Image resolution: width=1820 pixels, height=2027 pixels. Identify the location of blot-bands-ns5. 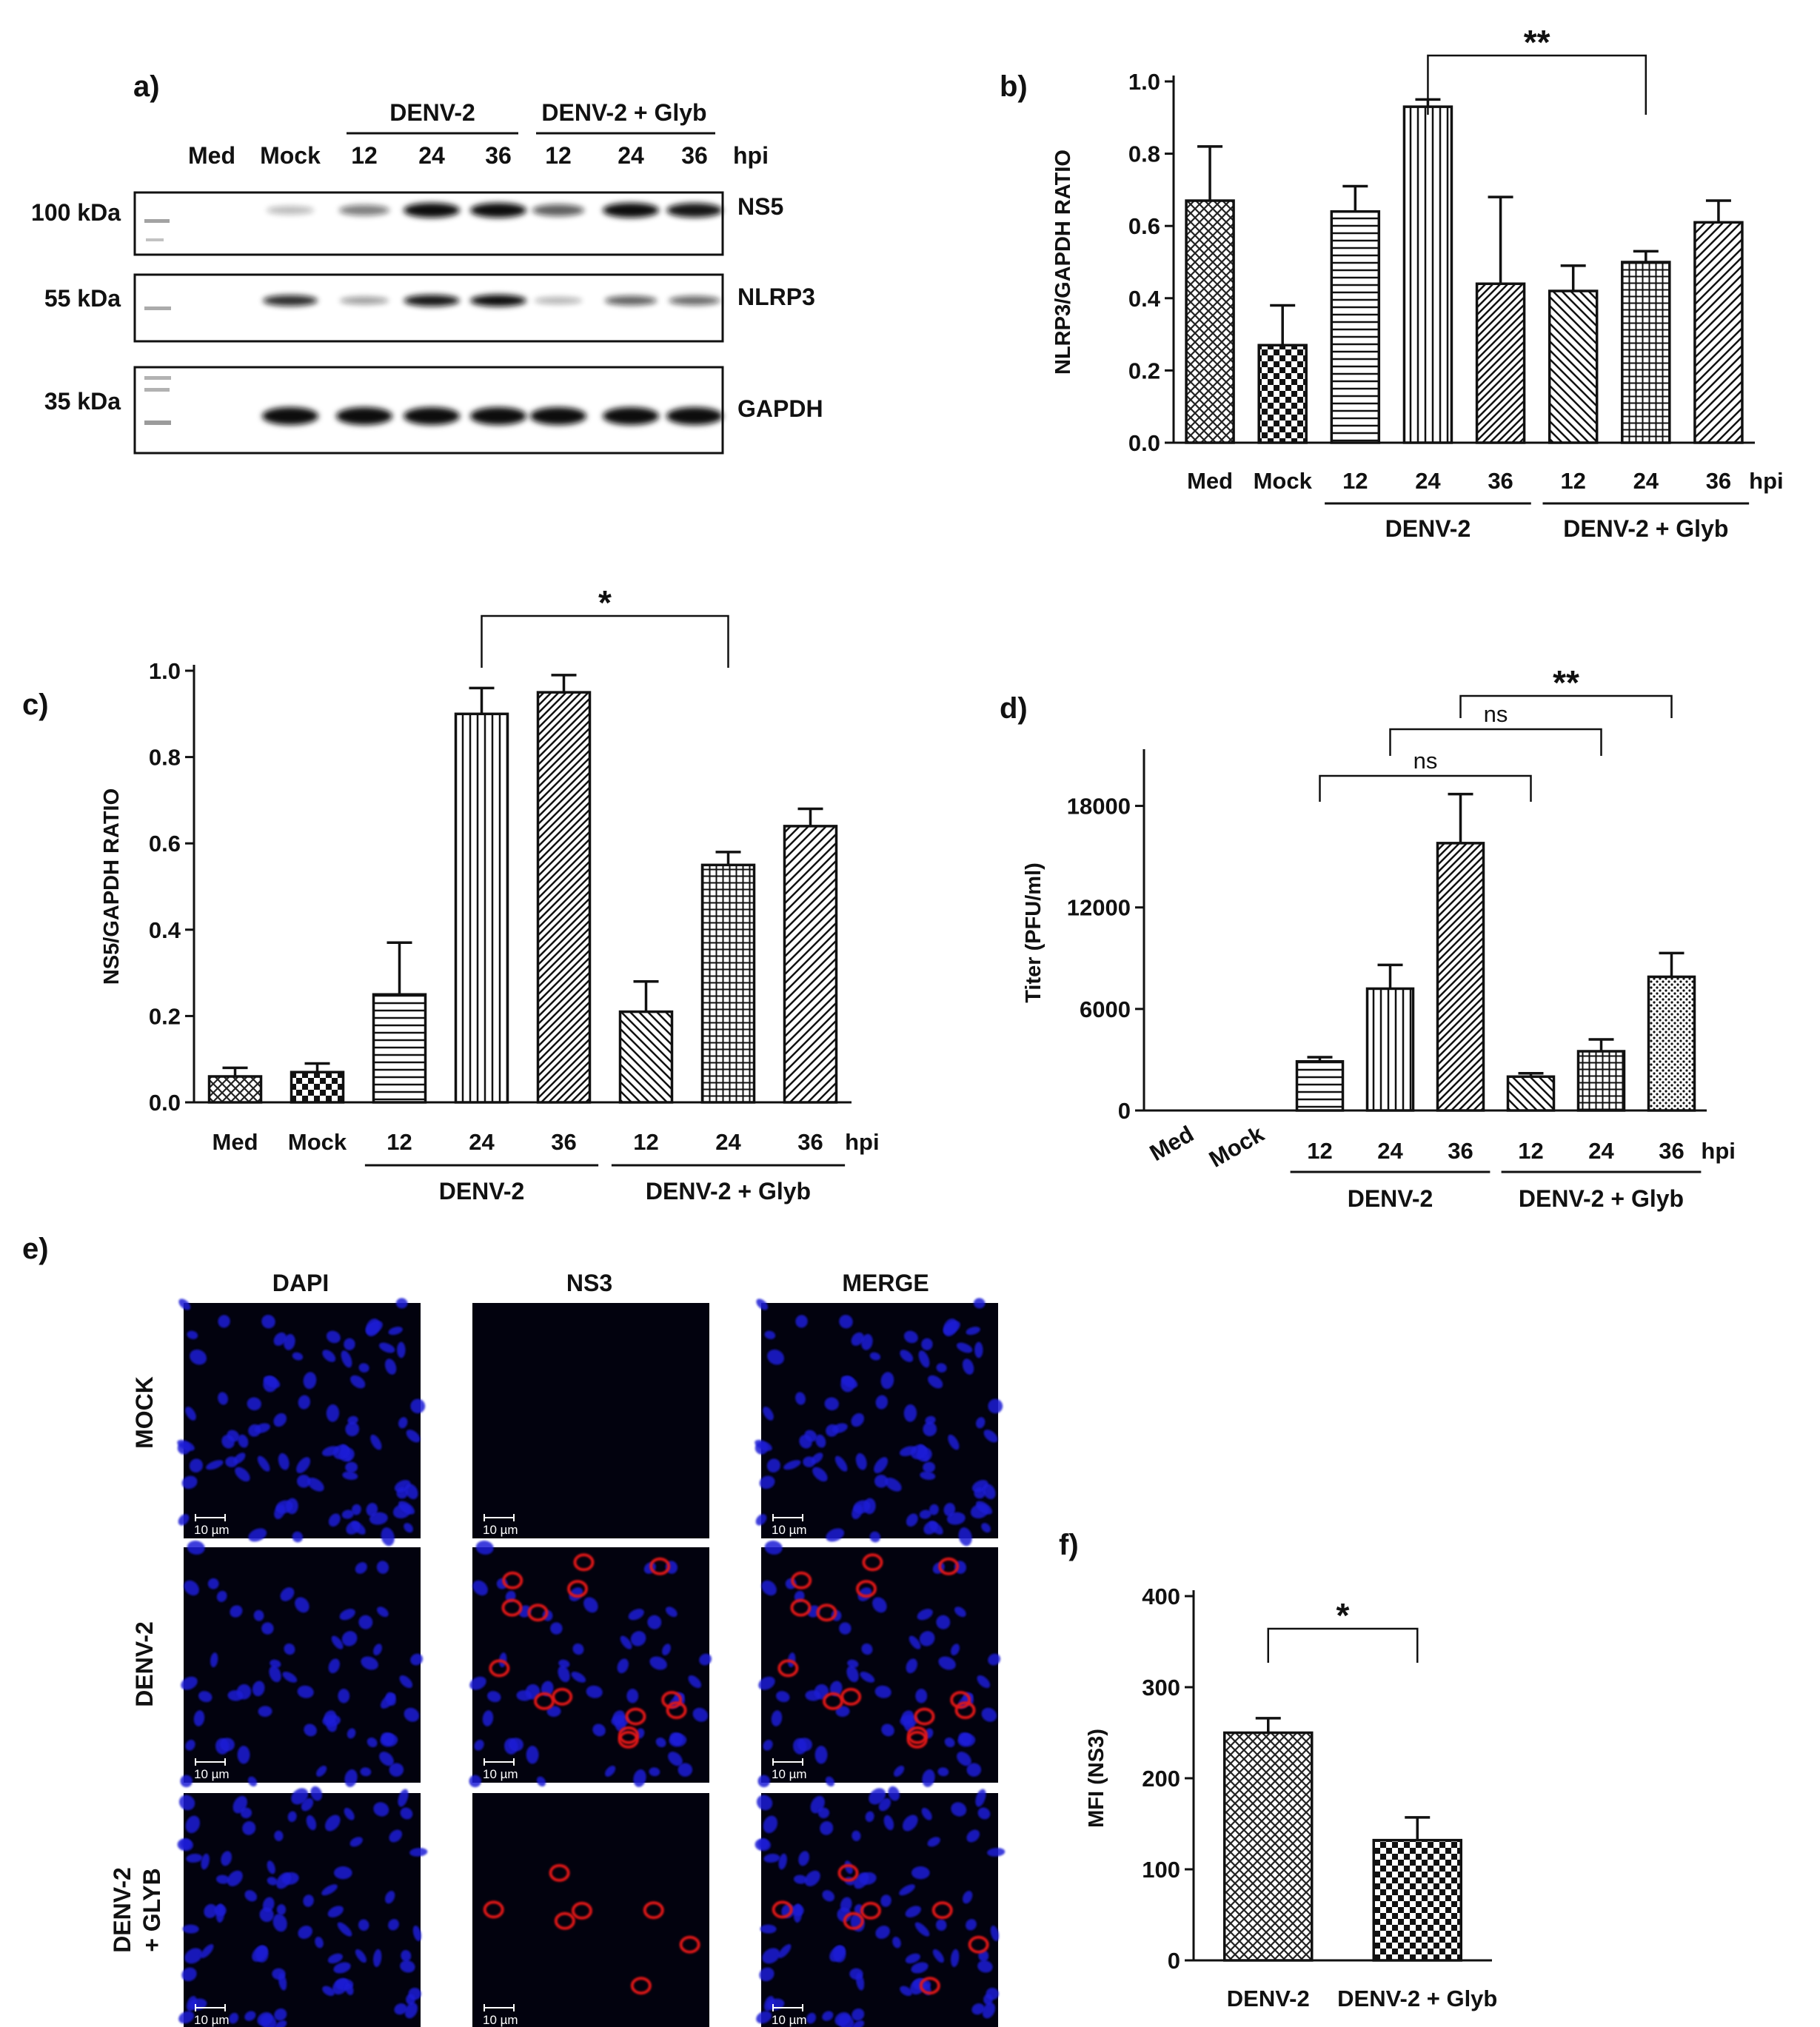
(495, 210).